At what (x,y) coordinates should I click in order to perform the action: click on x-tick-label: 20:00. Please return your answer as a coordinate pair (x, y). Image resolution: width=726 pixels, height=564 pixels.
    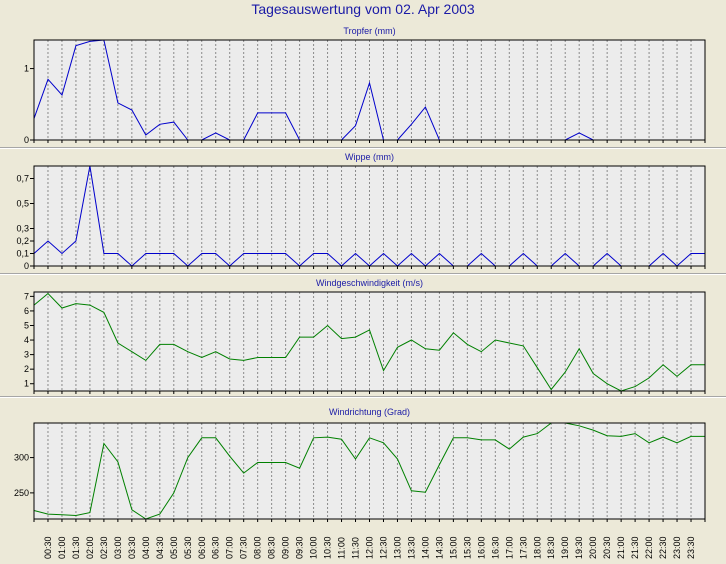
    Looking at the image, I should click on (593, 547).